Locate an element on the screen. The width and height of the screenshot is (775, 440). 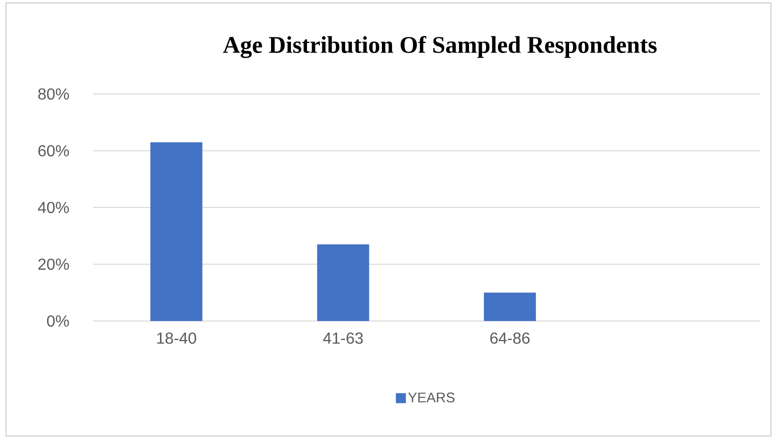
y-tick-label: 60% is located at coordinates (53, 150).